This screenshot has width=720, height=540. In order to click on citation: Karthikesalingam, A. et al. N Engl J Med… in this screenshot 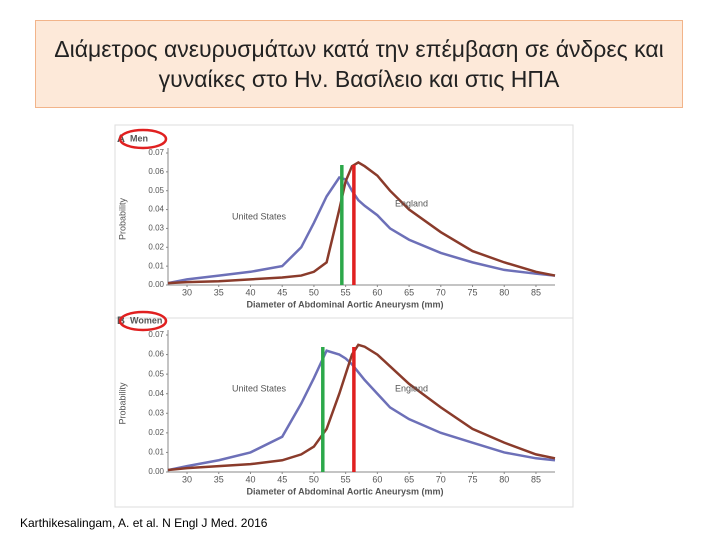, I will do `click(144, 523)`.